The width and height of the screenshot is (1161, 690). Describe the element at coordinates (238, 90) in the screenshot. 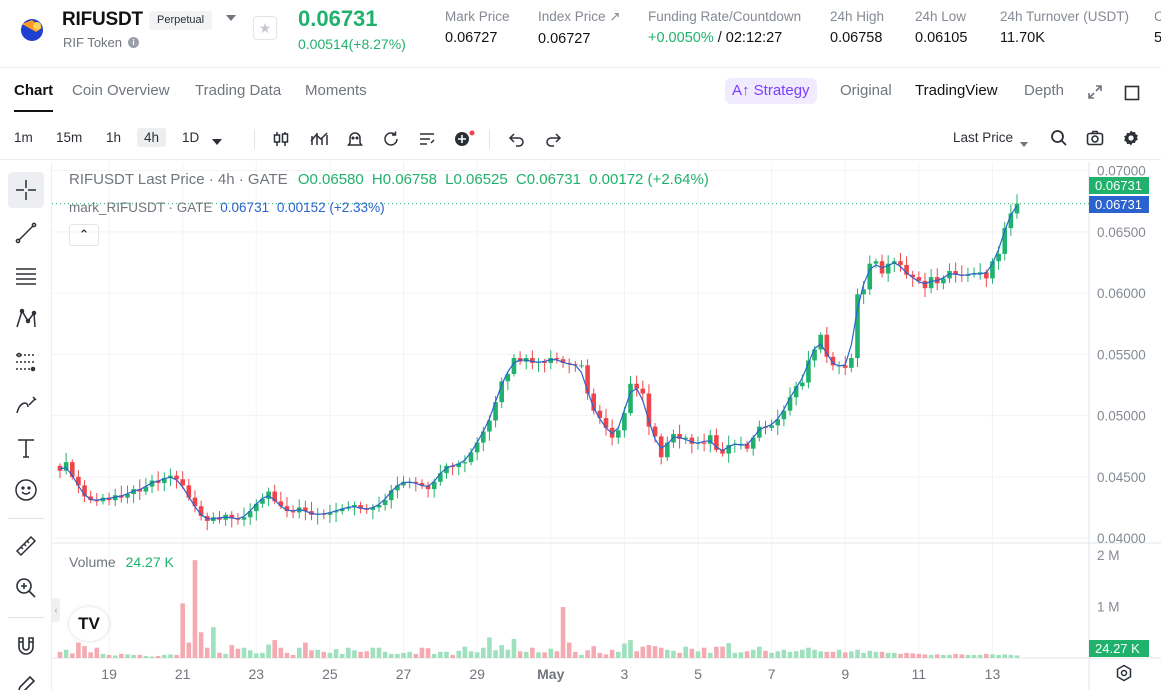

I see `tab-trading-data: Trading Data` at that location.